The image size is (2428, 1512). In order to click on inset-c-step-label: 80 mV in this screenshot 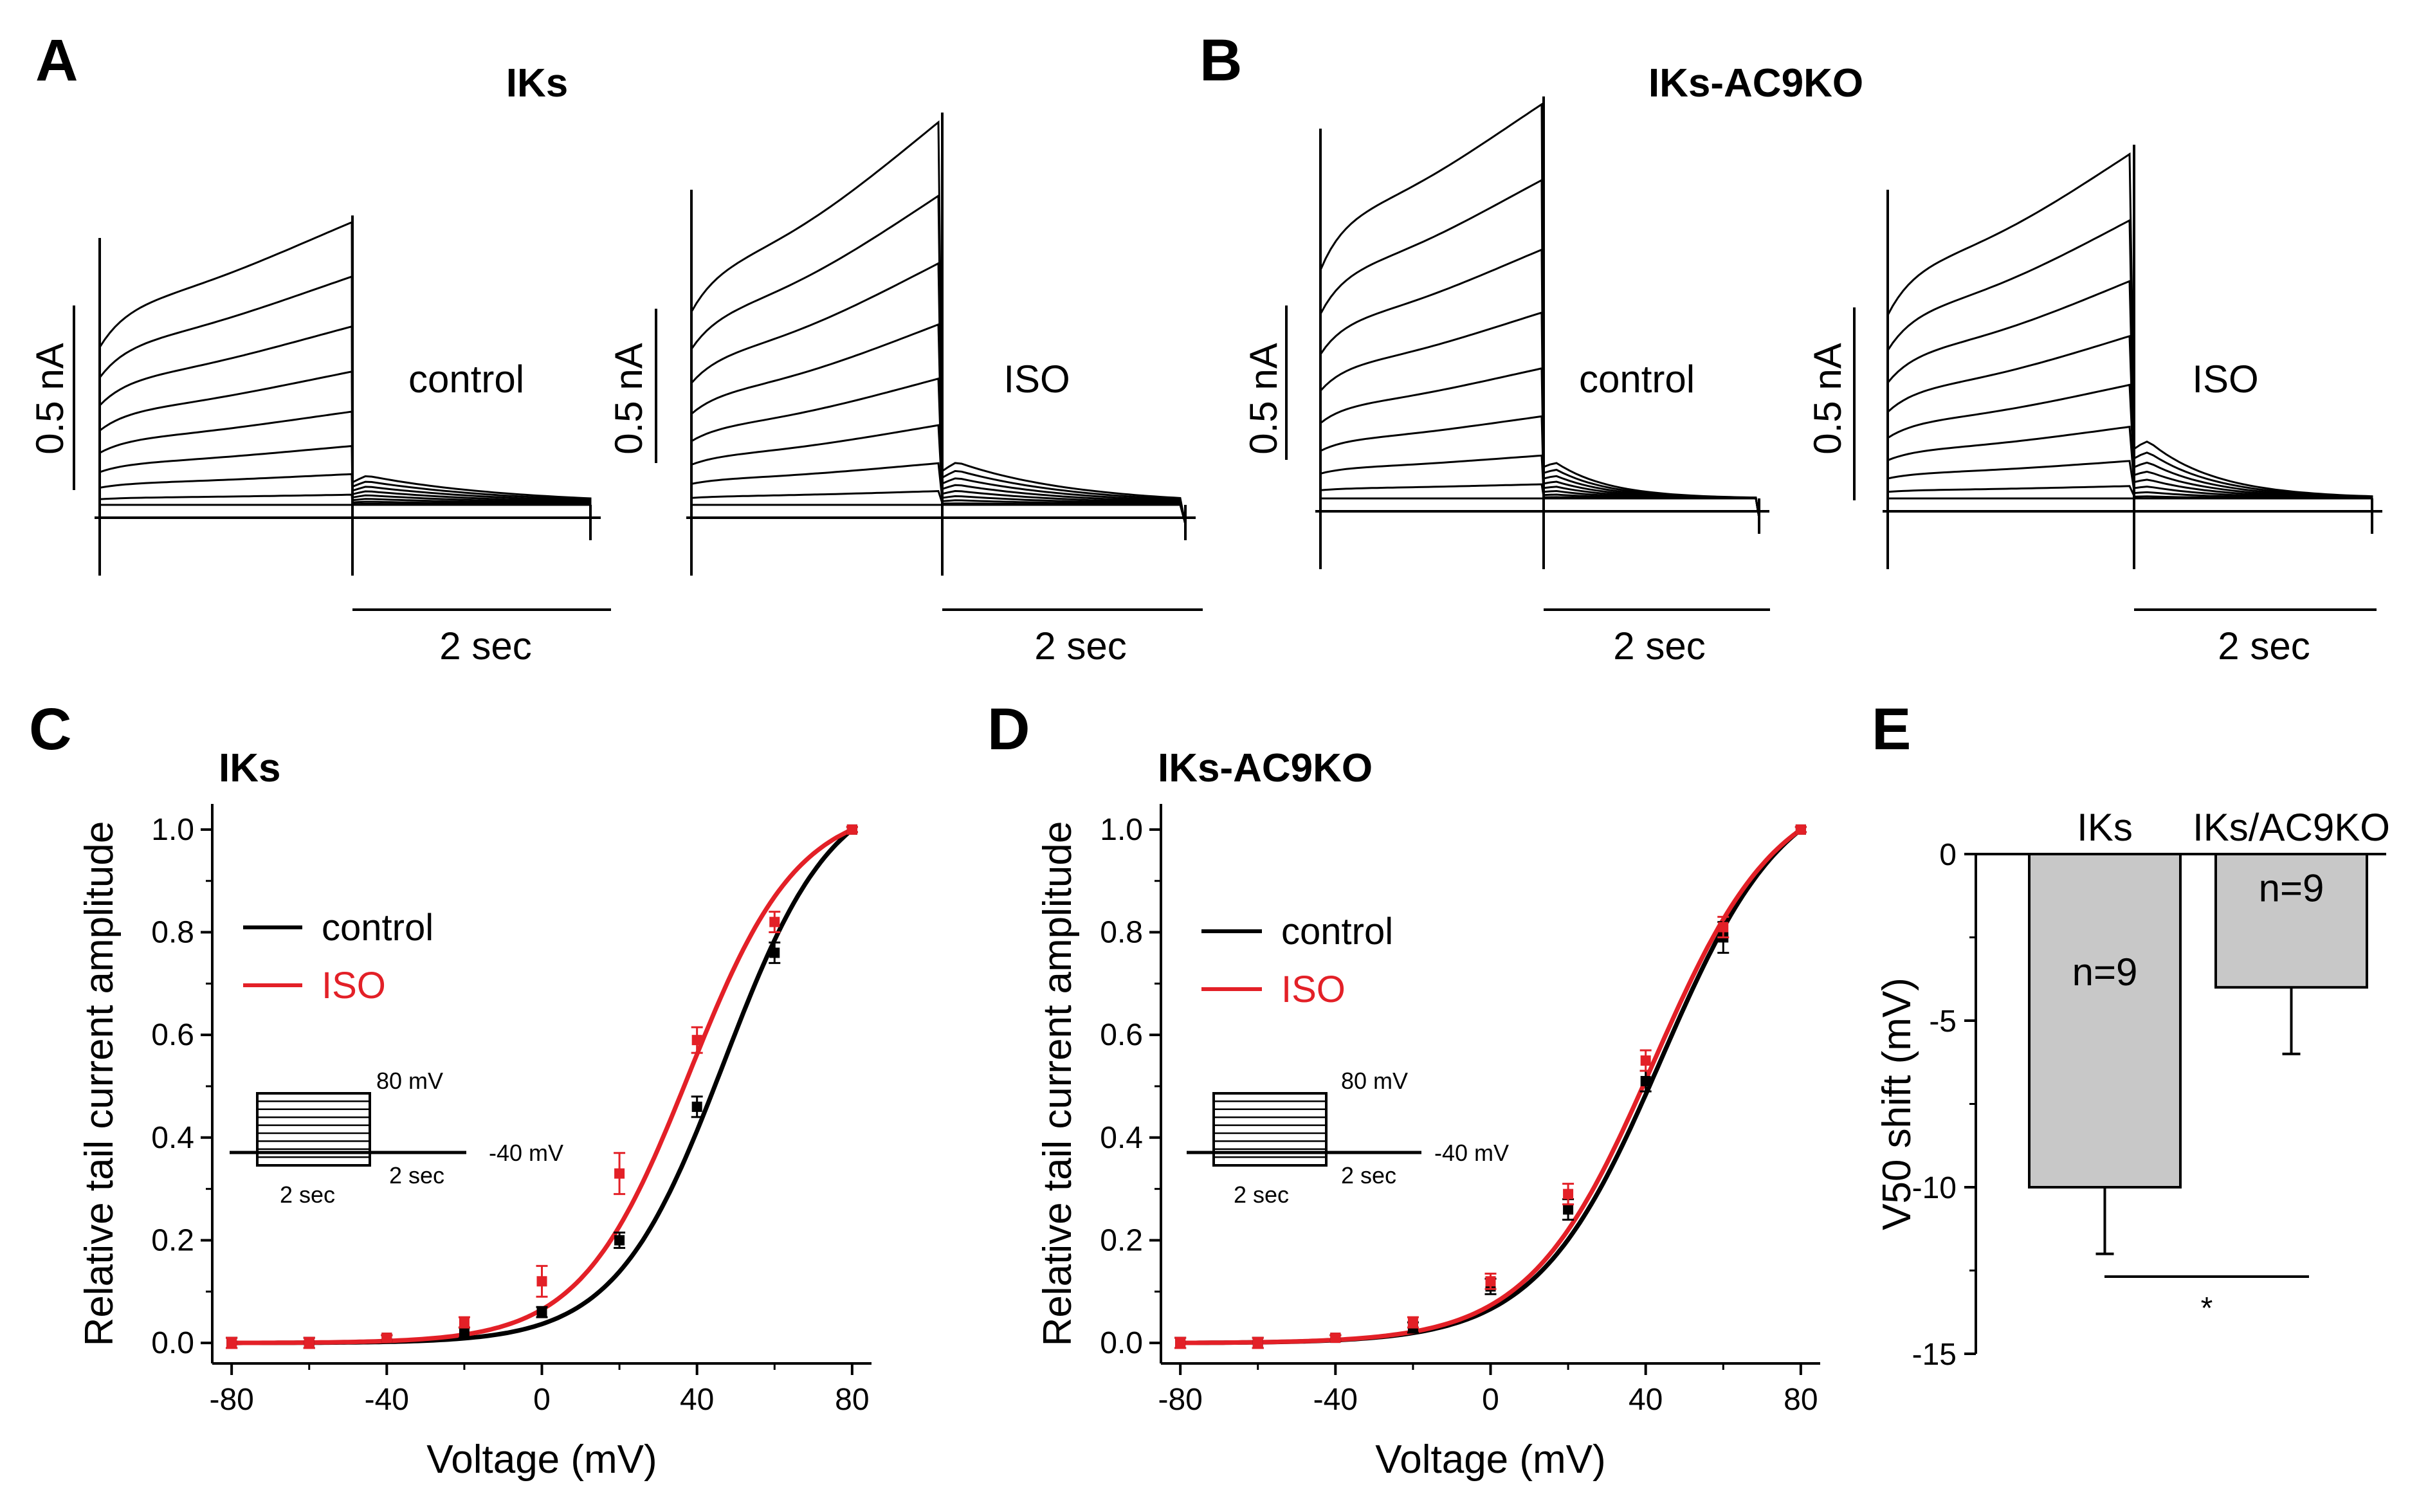, I will do `click(409, 1081)`.